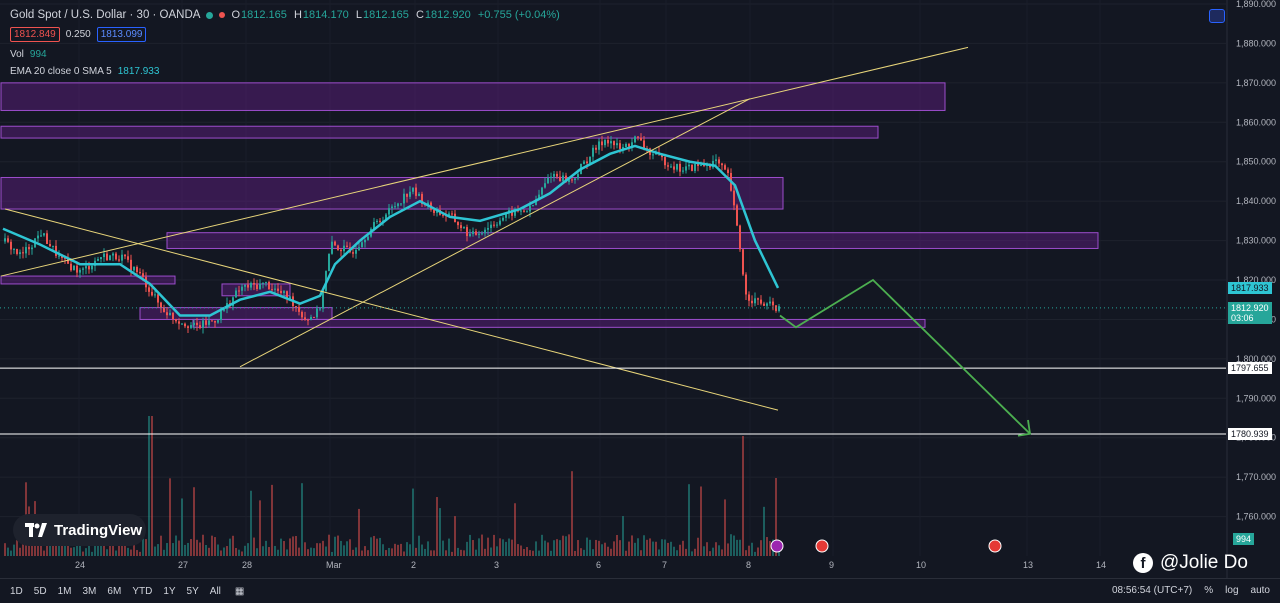 The width and height of the screenshot is (1280, 603). What do you see at coordinates (85, 71) in the screenshot?
I see `ema-legend: EMA 20 close 0 SMA 5 1817.933` at bounding box center [85, 71].